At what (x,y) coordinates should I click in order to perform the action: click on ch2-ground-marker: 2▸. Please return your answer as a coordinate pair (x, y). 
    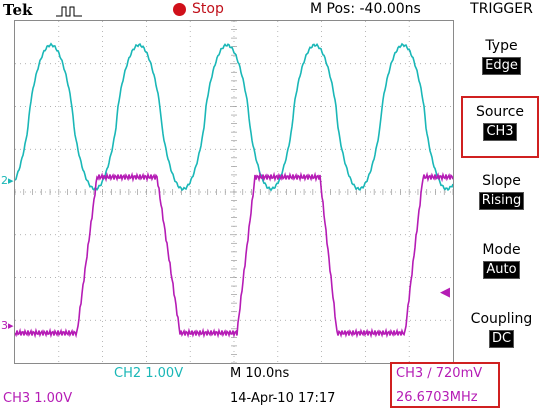
    Looking at the image, I should click on (7, 180).